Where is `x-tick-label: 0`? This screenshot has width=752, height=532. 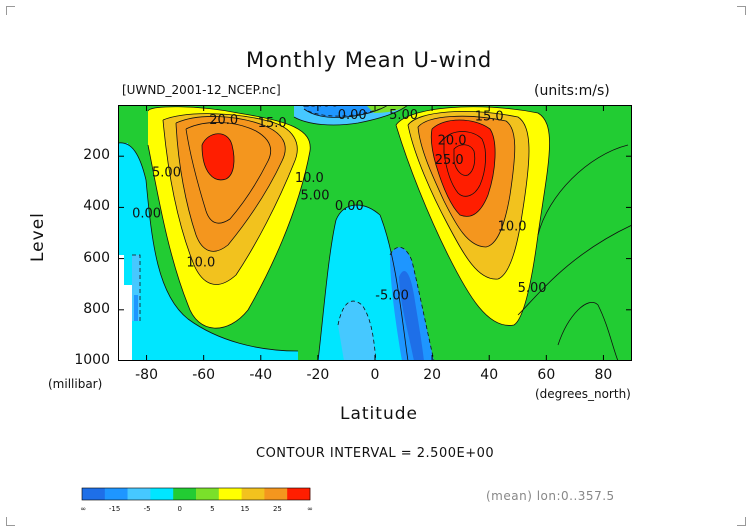
x-tick-label: 0 is located at coordinates (375, 375).